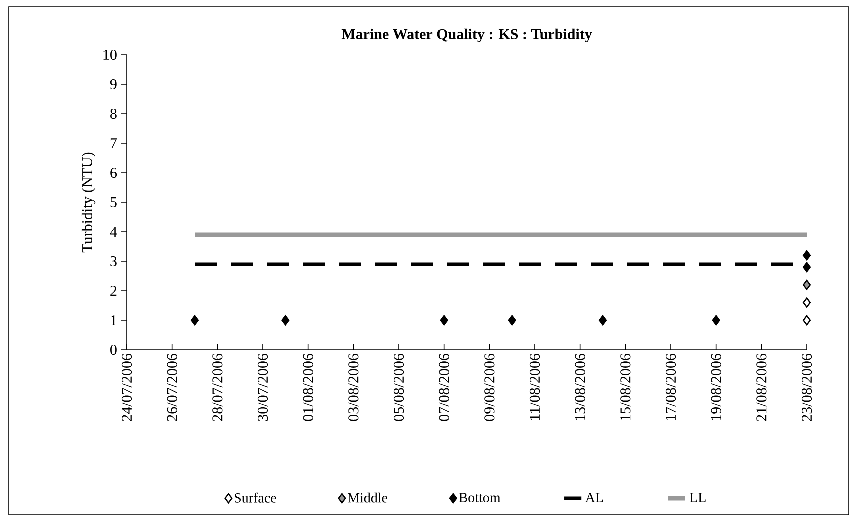  Describe the element at coordinates (172, 388) in the screenshot. I see `x-tick-label: 26/07/2006` at that location.